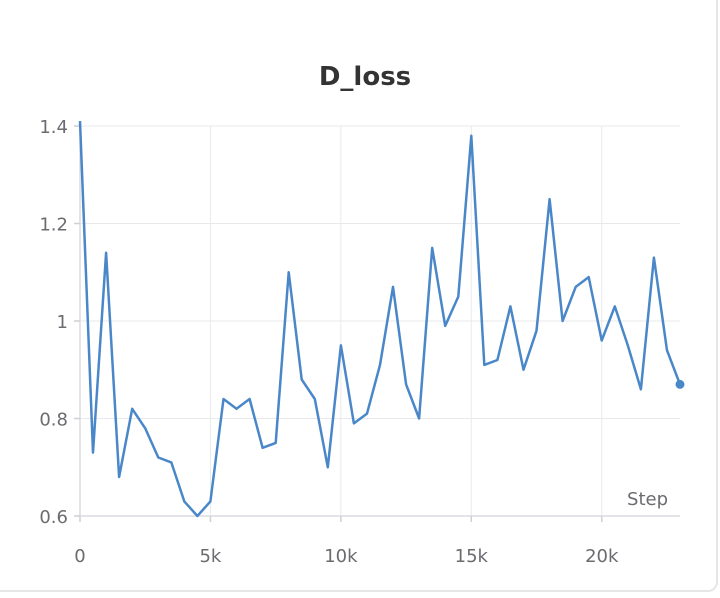 This screenshot has height=598, width=720. What do you see at coordinates (62, 322) in the screenshot?
I see `y-tick-label: 1` at bounding box center [62, 322].